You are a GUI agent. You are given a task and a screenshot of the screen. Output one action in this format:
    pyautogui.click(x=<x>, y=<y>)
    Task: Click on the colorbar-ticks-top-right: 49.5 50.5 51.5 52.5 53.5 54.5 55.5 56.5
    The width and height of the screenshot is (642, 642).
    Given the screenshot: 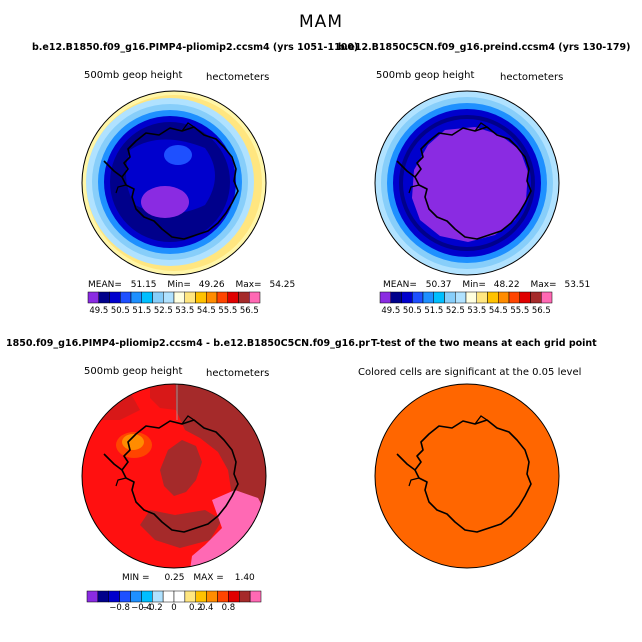 What is the action you would take?
    pyautogui.click(x=321, y=312)
    